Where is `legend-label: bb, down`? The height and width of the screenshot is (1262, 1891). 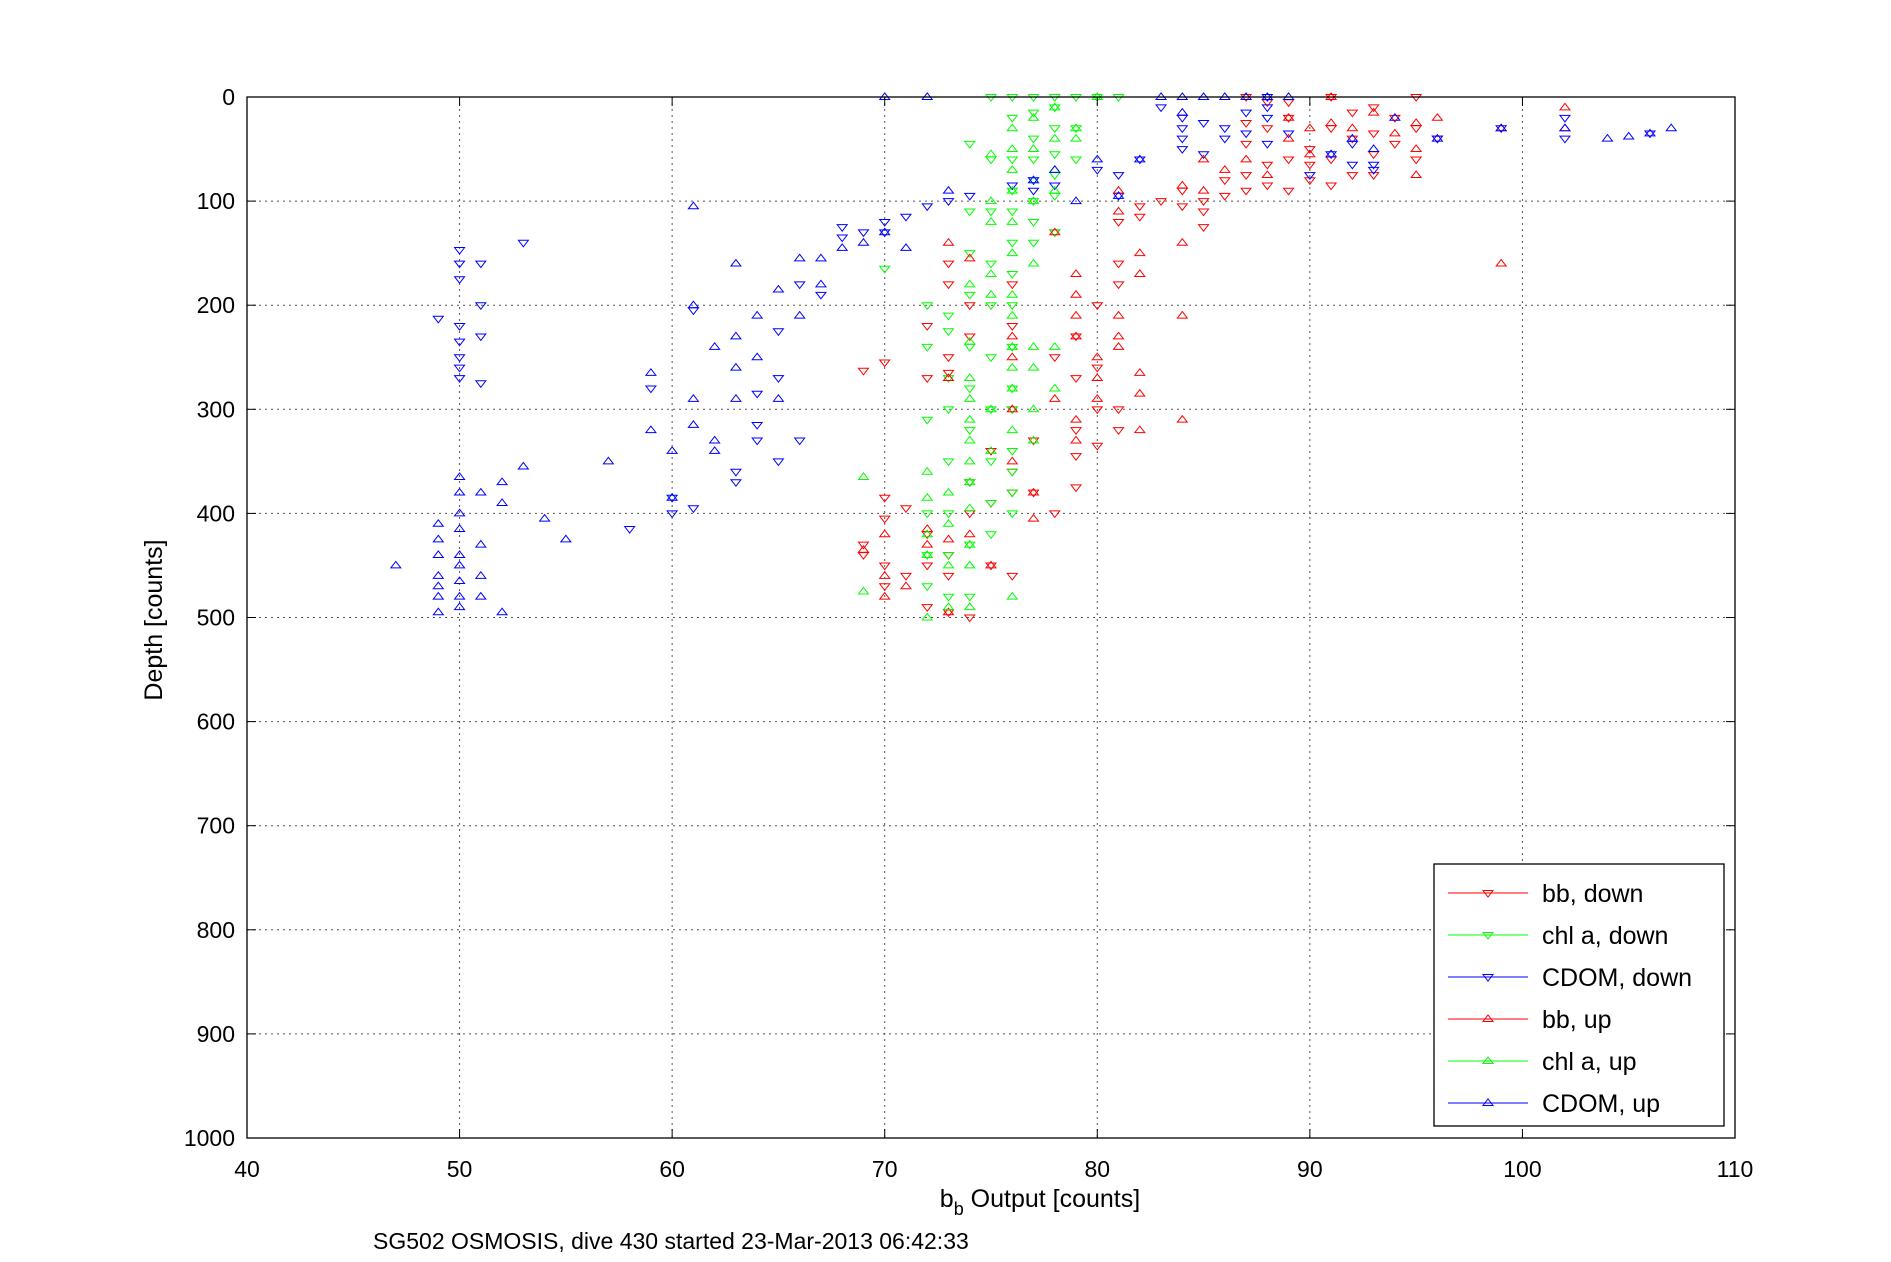
legend-label: bb, down is located at coordinates (1592, 894).